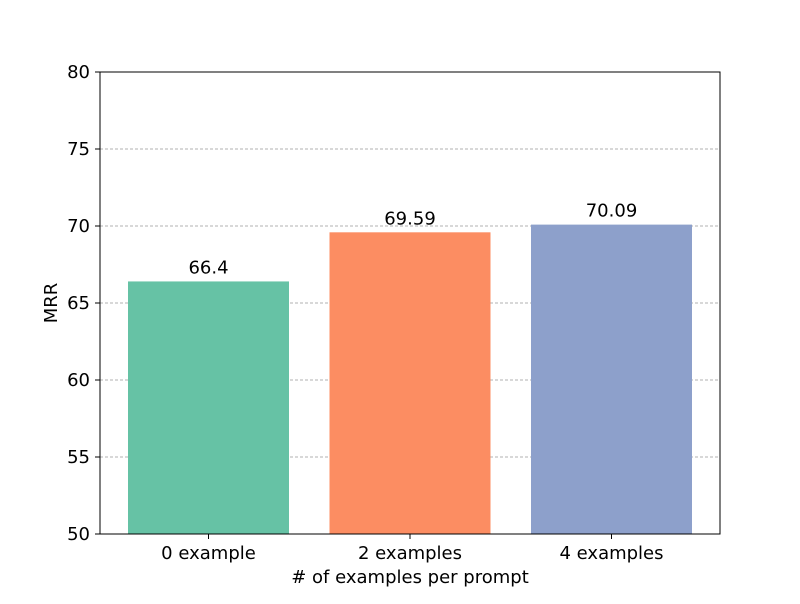  Describe the element at coordinates (78, 457) in the screenshot. I see `y-tick-label: 55` at that location.